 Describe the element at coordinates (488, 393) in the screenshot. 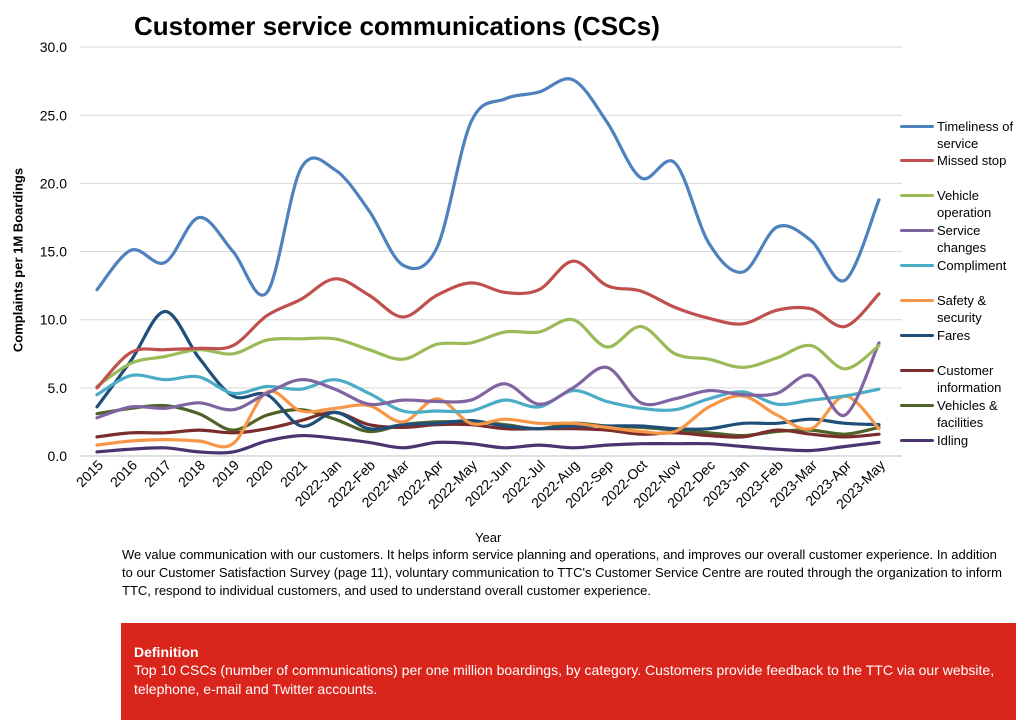

I see `series-line-compliment` at that location.